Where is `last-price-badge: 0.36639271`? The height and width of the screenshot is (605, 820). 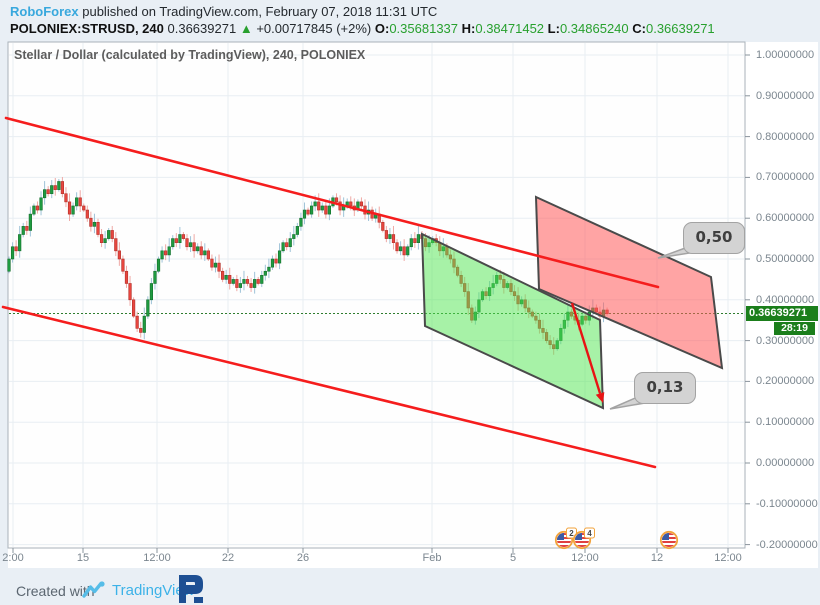
last-price-badge: 0.36639271 is located at coordinates (782, 313).